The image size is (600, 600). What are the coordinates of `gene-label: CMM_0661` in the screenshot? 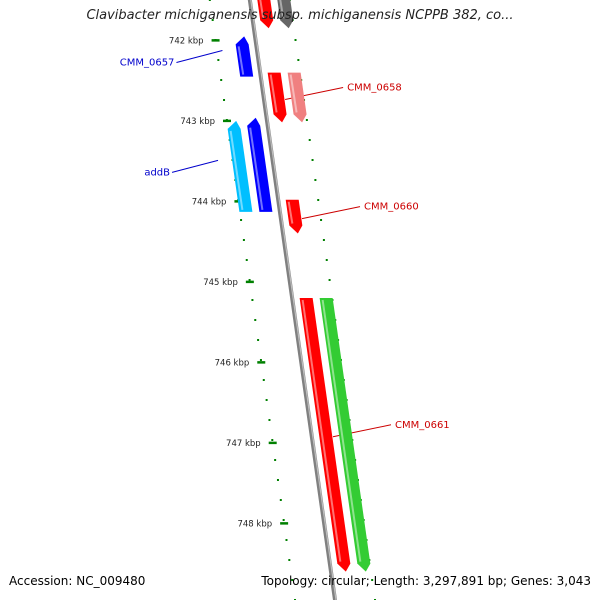 It's located at (422, 425).